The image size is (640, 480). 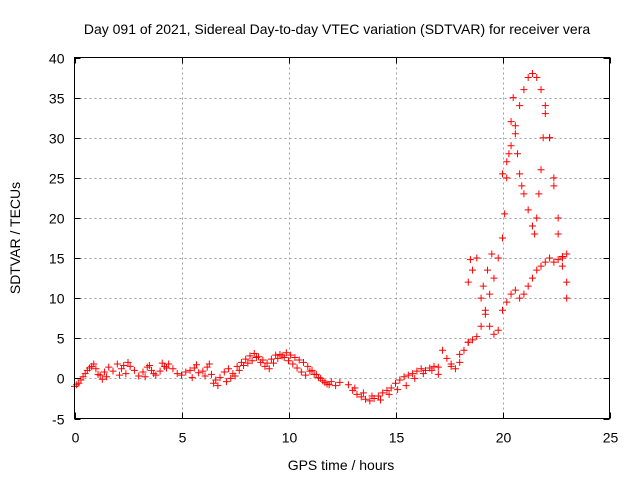 I want to click on y-tick-label: -5, so click(x=58, y=420).